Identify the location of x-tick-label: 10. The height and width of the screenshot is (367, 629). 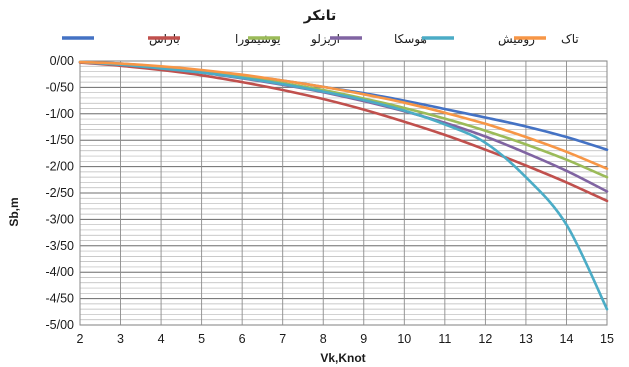
(404, 339).